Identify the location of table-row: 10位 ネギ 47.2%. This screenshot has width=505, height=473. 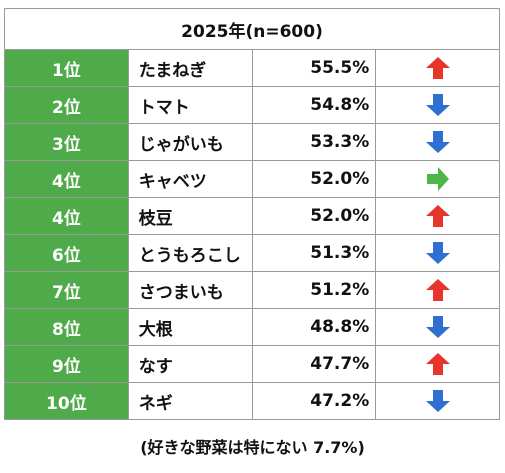
(252, 401).